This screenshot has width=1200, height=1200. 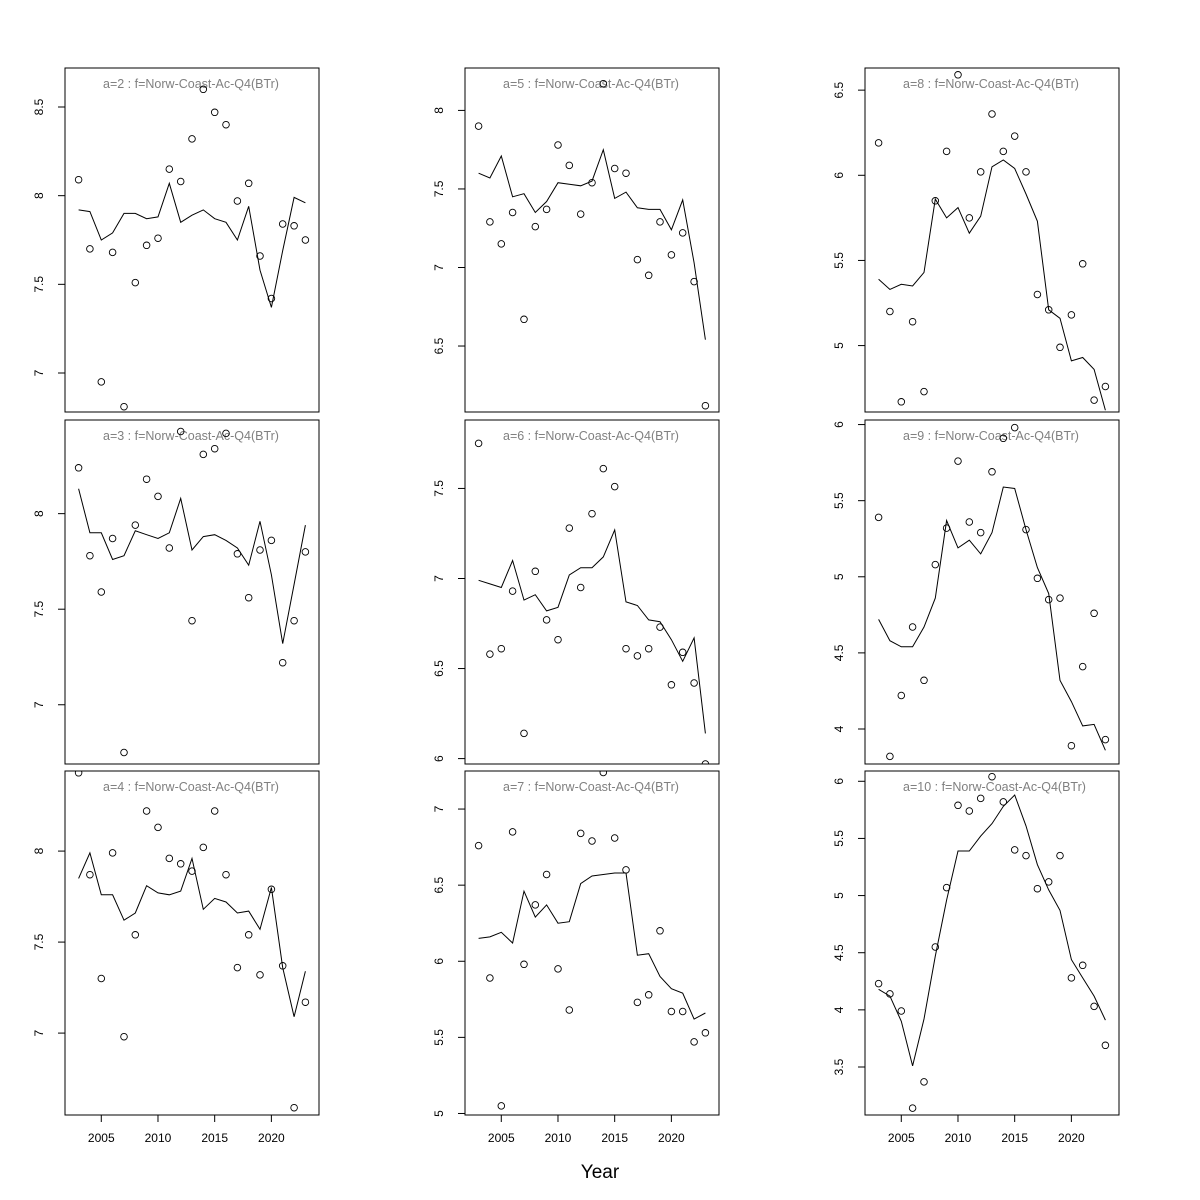 What do you see at coordinates (591, 436) in the screenshot?
I see `panel-title: a=6 : f=Norw-Coast-Ac-Q4(BTr)` at bounding box center [591, 436].